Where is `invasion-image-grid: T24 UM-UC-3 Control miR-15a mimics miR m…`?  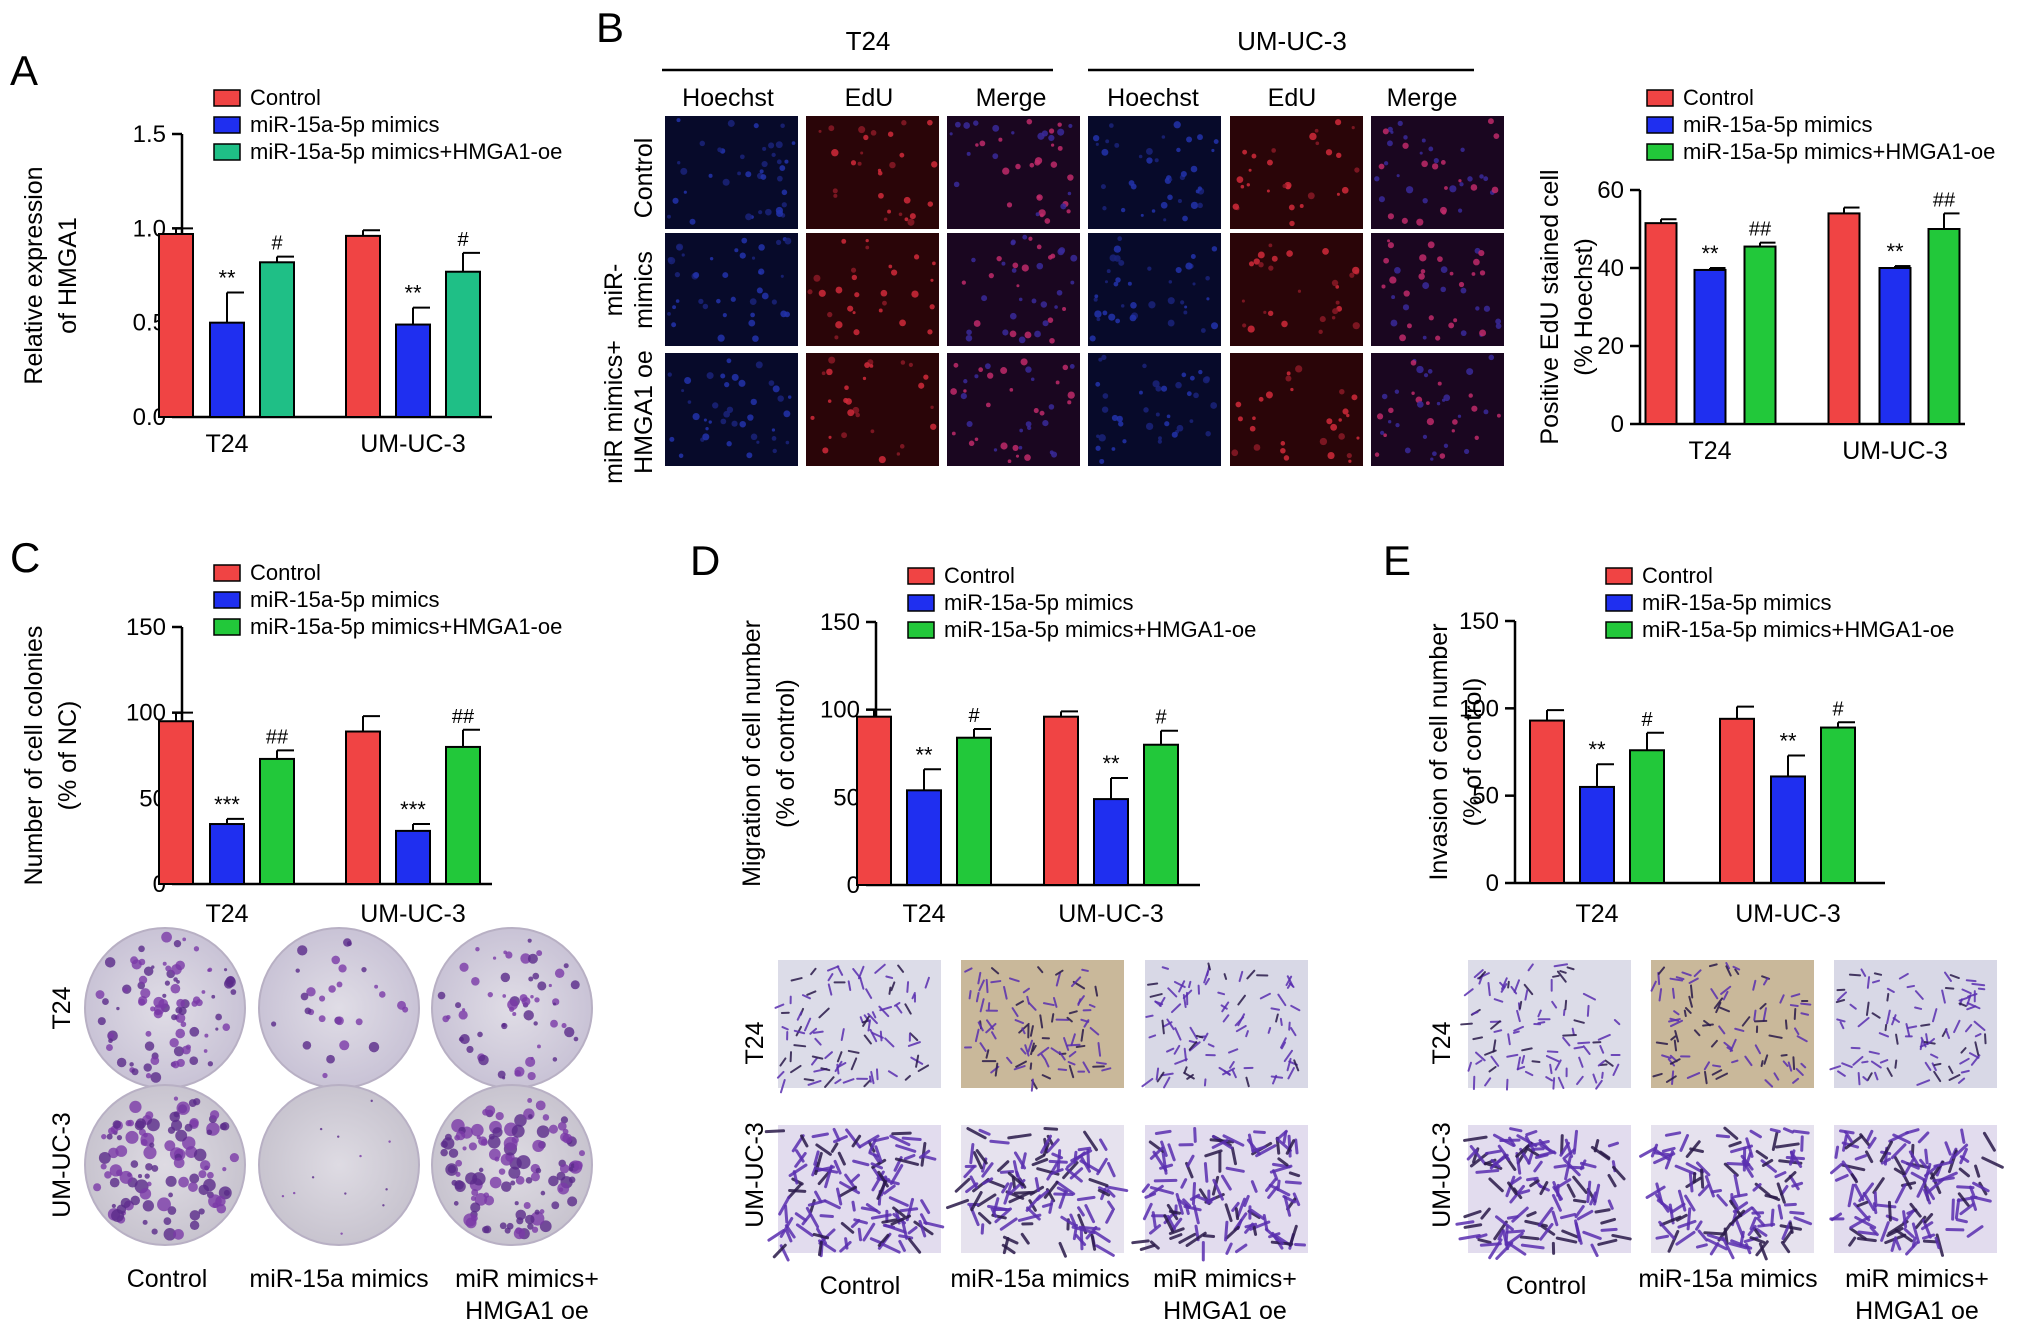
invasion-image-grid: T24 UM-UC-3 Control miR-15a mimics miR m… is located at coordinates (1716, 1142).